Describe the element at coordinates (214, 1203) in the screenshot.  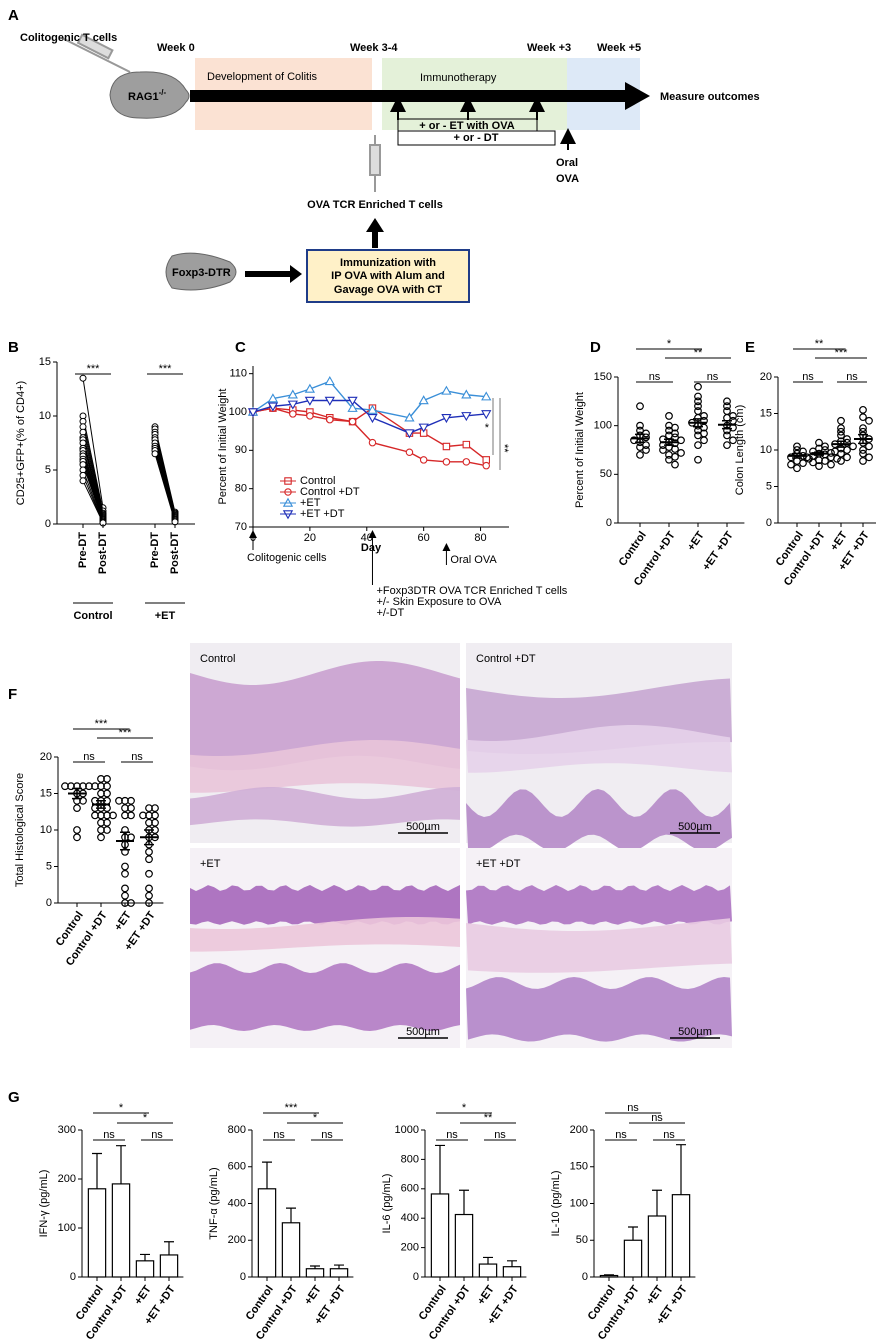
I see `y-axis-label: TNF-α (pg/mL)` at that location.